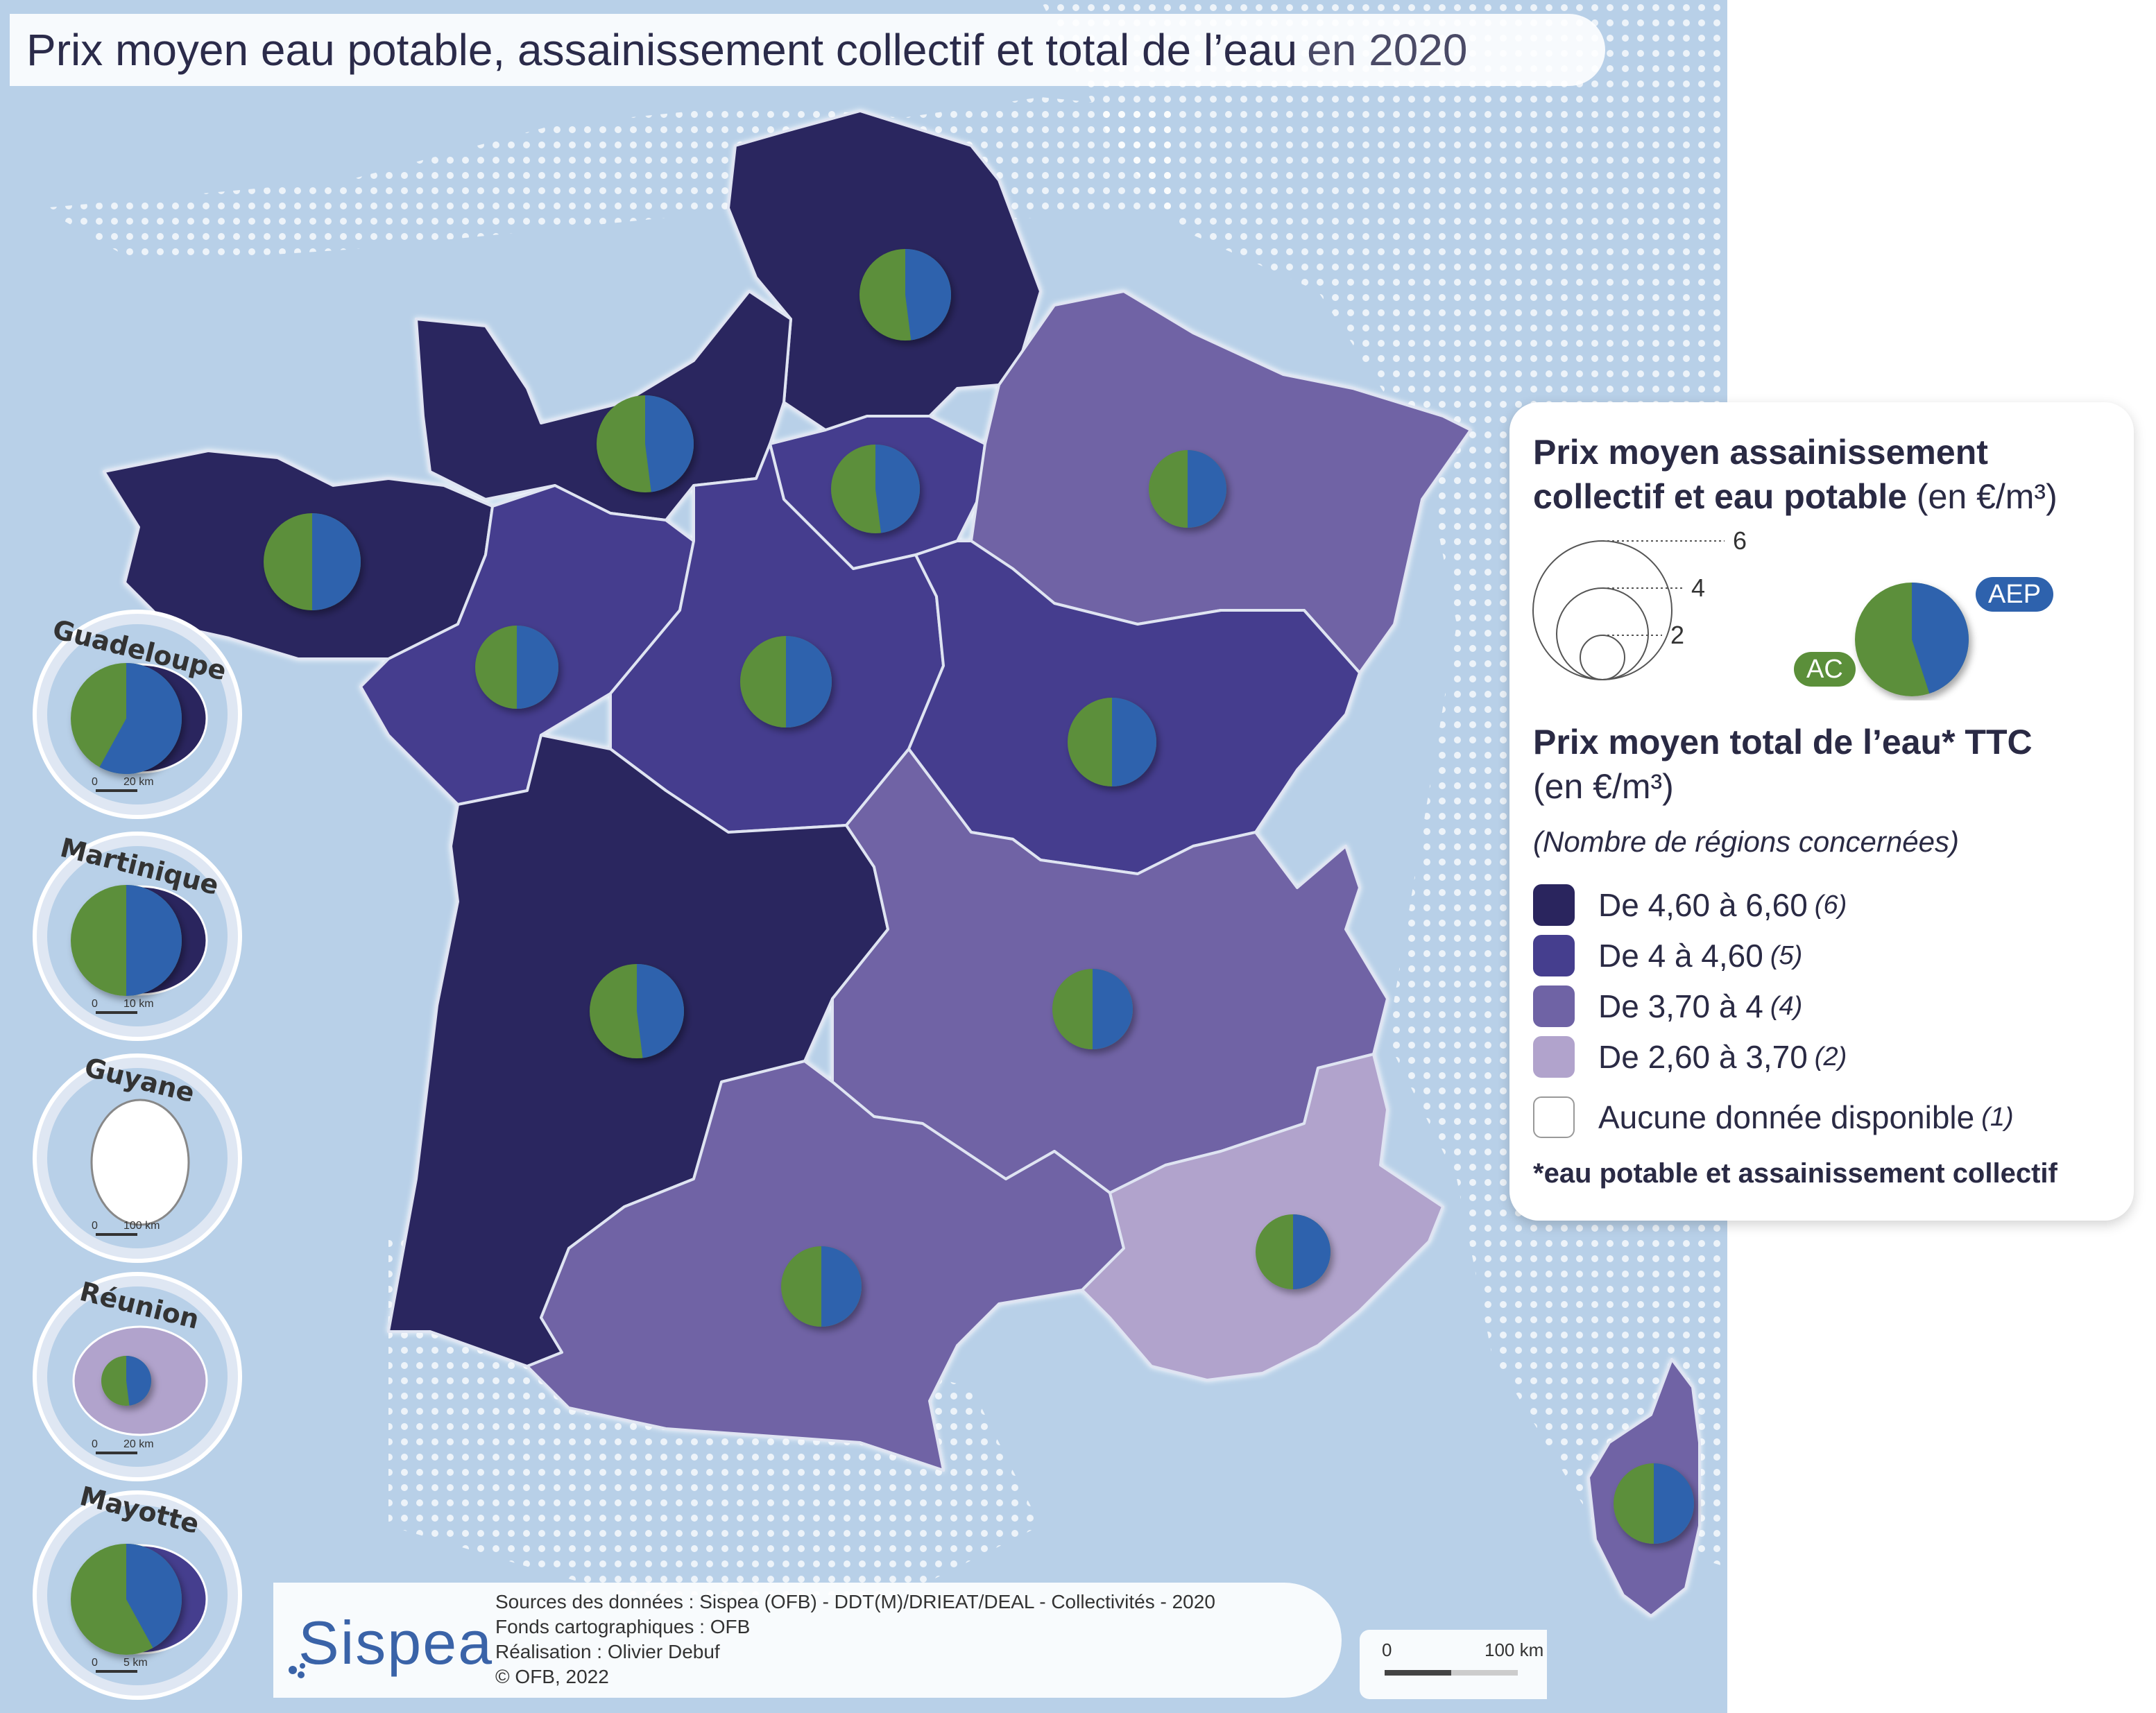  What do you see at coordinates (1786, 955) in the screenshot?
I see `class-2-count: (5)` at bounding box center [1786, 955].